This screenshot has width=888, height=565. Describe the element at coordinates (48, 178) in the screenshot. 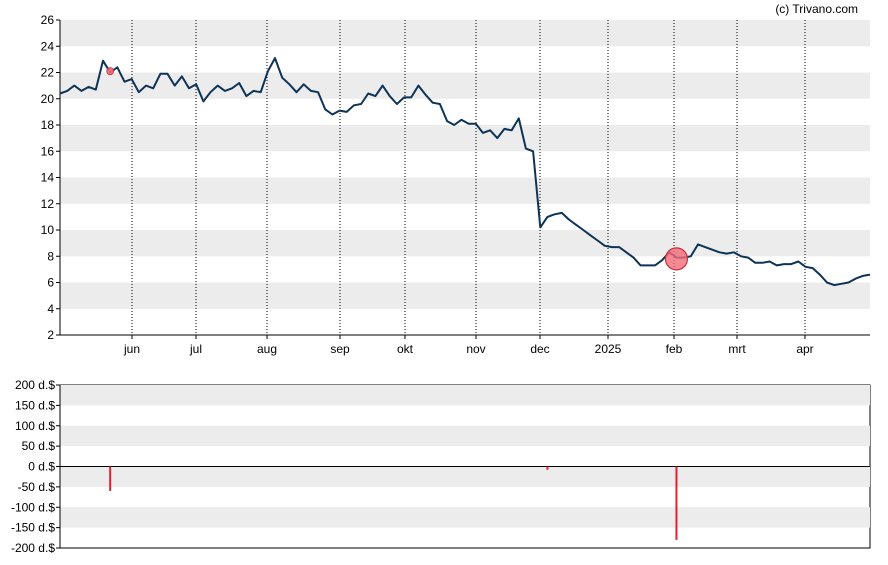

I see `price-y-tick-label: 14` at that location.